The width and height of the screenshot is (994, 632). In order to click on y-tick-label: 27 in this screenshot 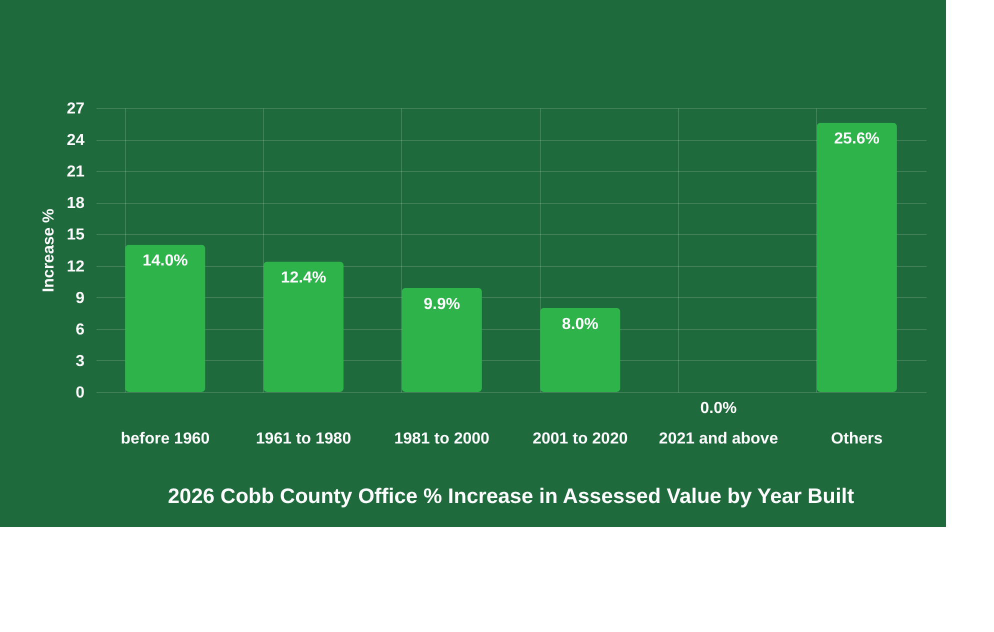, I will do `click(75, 109)`.